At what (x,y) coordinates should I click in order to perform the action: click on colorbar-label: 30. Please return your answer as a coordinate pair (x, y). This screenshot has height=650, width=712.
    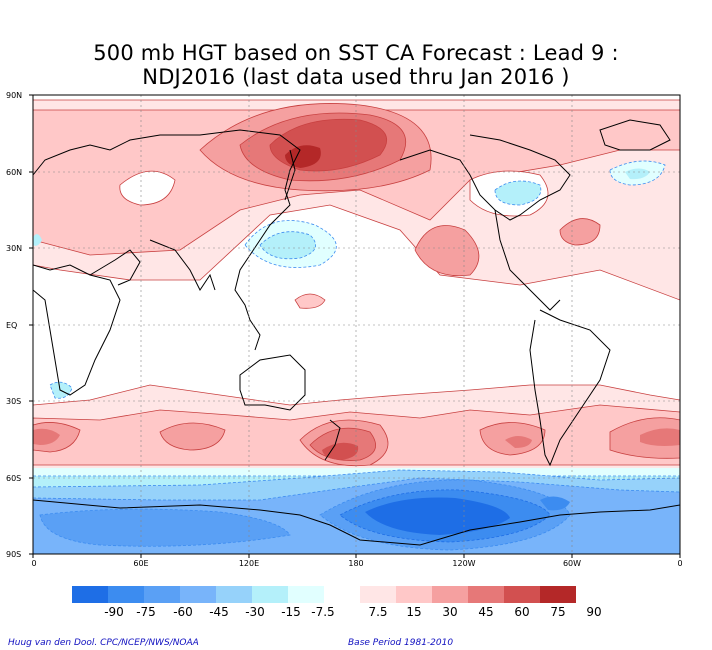
    Looking at the image, I should click on (450, 612).